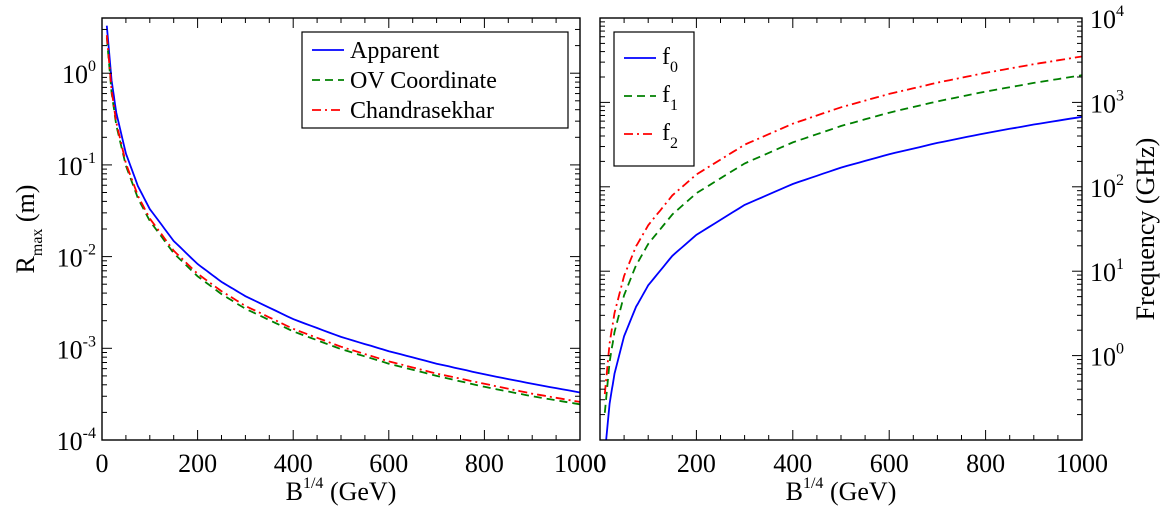 Image resolution: width=1164 pixels, height=507 pixels. Describe the element at coordinates (1107, 102) in the screenshot. I see `y-tick-label: 10³` at that location.